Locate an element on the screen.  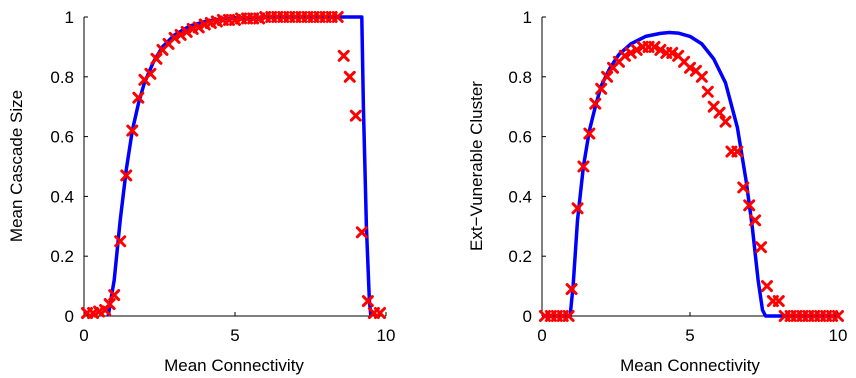
y-axis-label: Ext−Vunerable Cluster is located at coordinates (476, 166).